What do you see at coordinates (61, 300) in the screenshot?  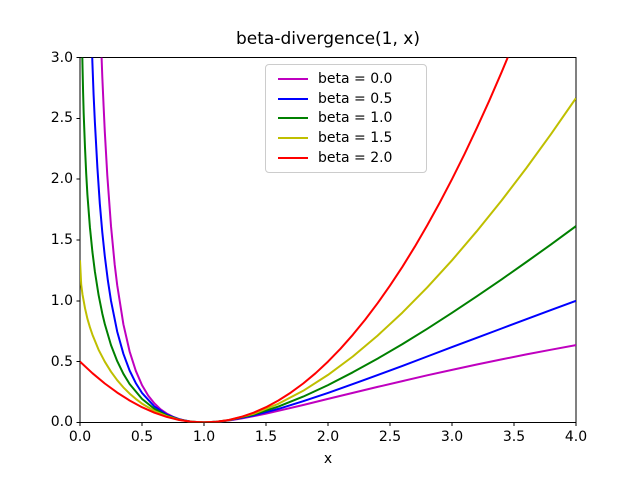 I see `y-tick-label: 1.0` at bounding box center [61, 300].